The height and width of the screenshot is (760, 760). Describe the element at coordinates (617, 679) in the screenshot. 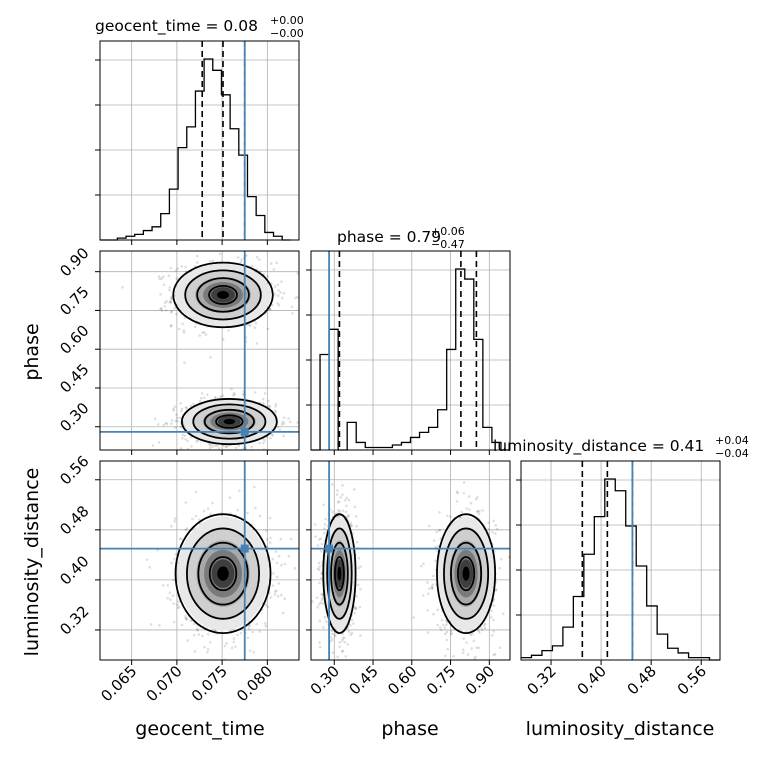

I see `xticks-luminosity_distance: 0.32 0.40 0.48 0.56` at that location.